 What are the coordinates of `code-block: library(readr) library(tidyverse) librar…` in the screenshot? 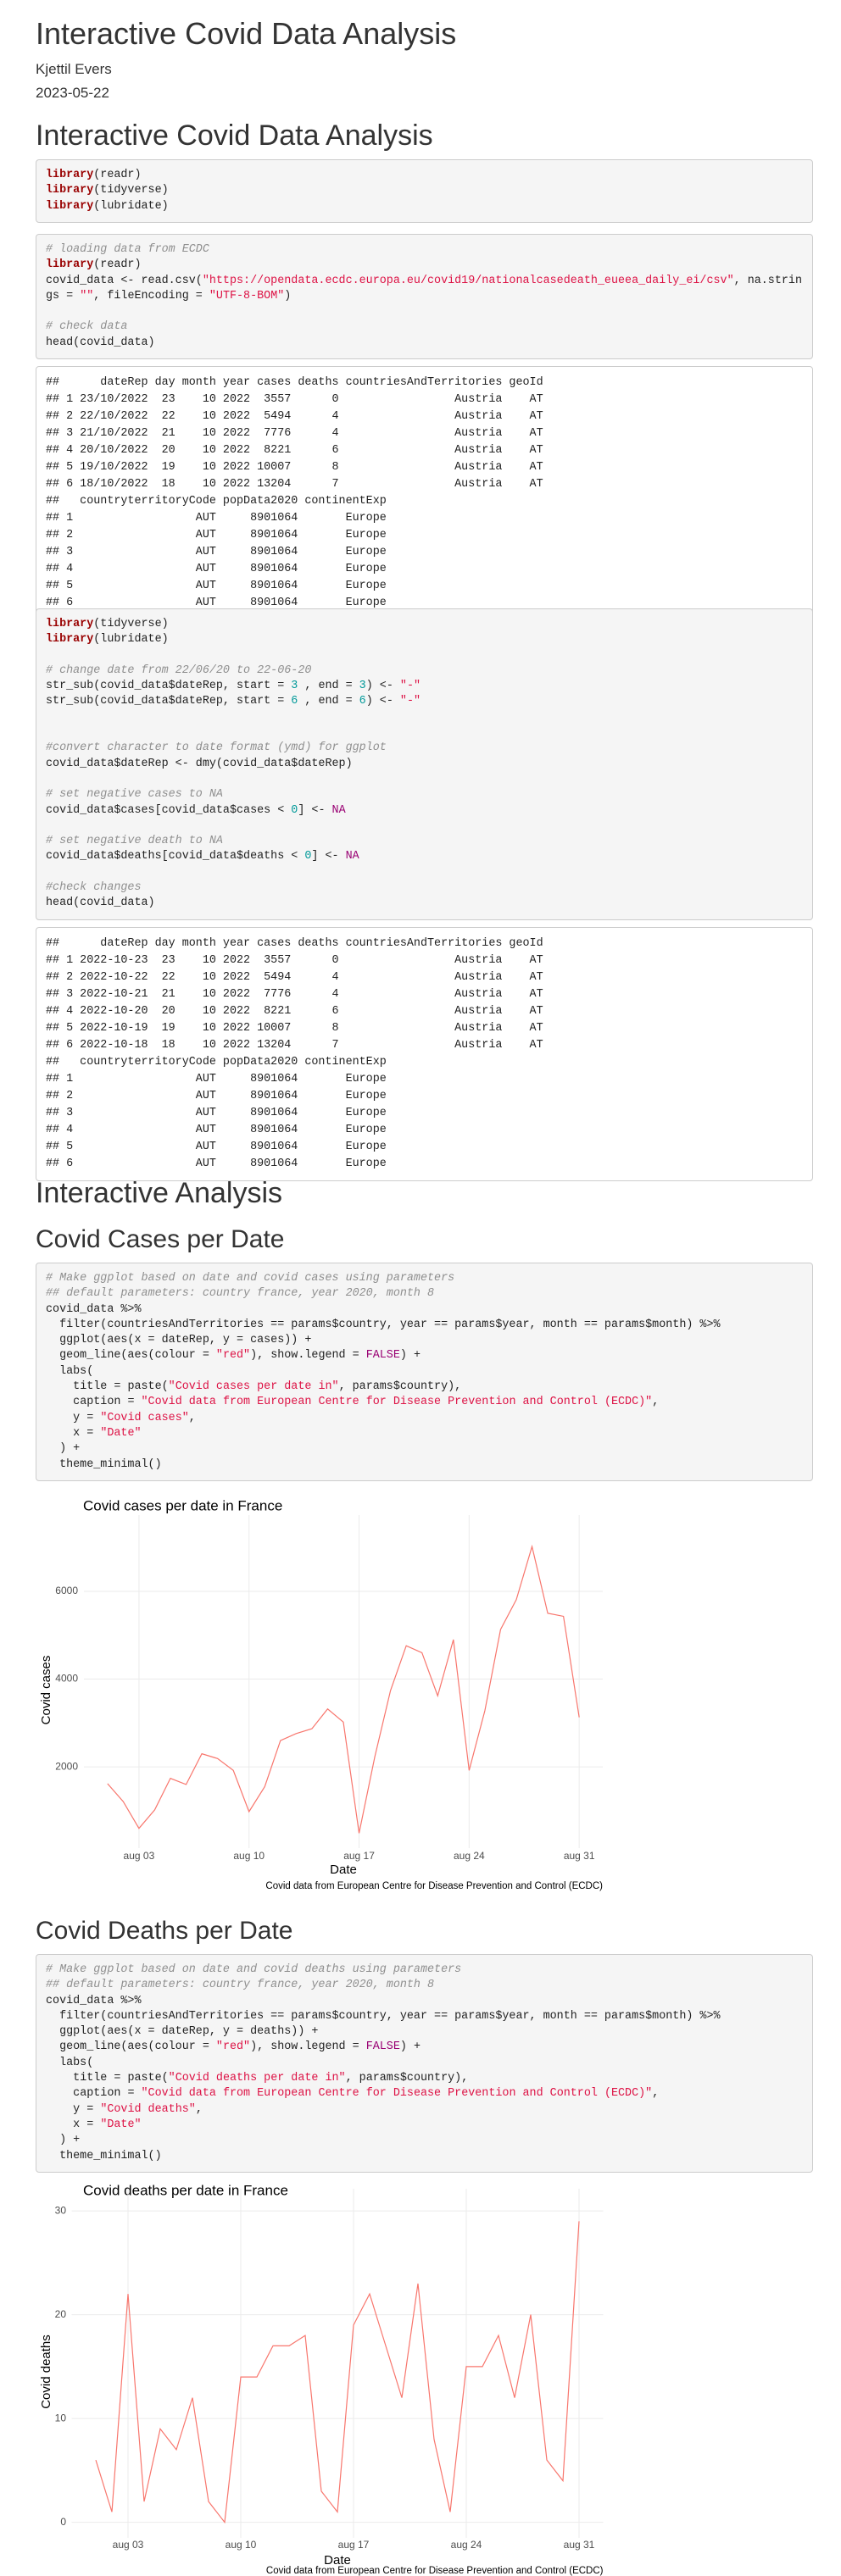 It's located at (424, 191).